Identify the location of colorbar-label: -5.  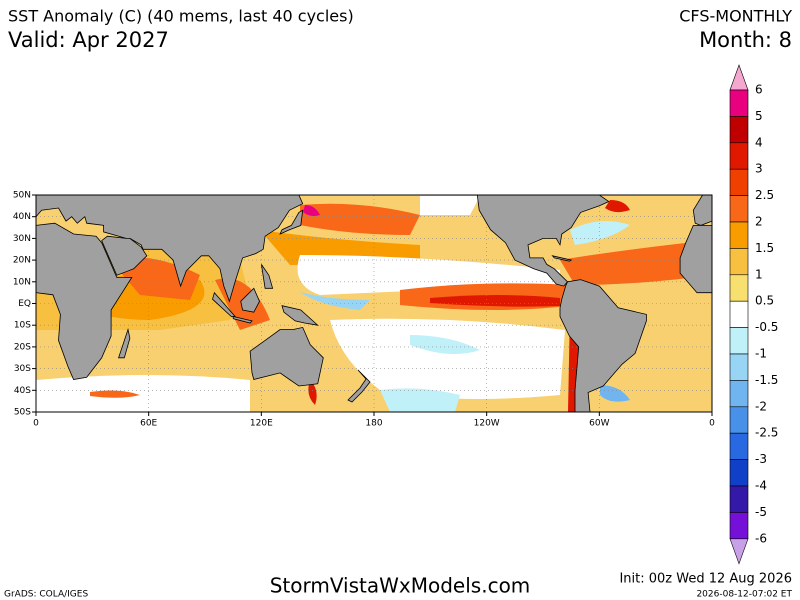
(761, 512).